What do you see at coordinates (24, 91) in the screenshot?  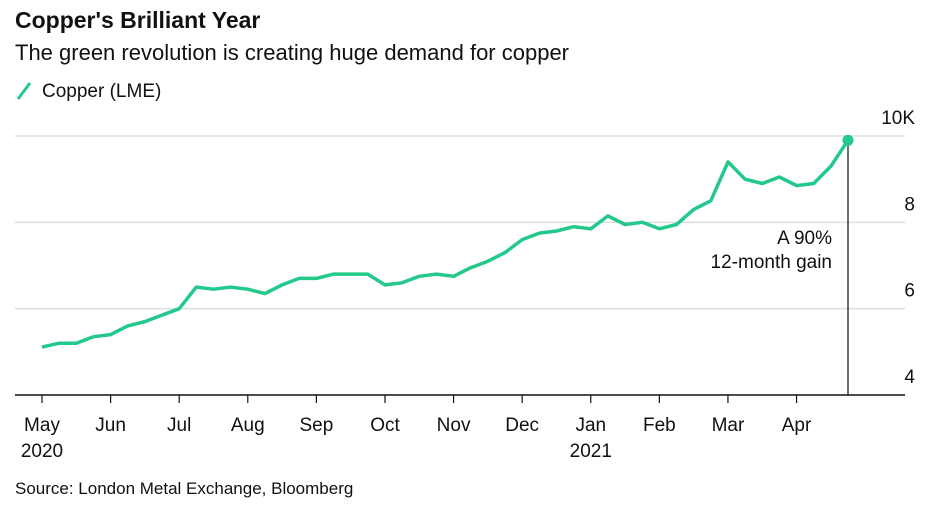 I see `legend-swatch` at bounding box center [24, 91].